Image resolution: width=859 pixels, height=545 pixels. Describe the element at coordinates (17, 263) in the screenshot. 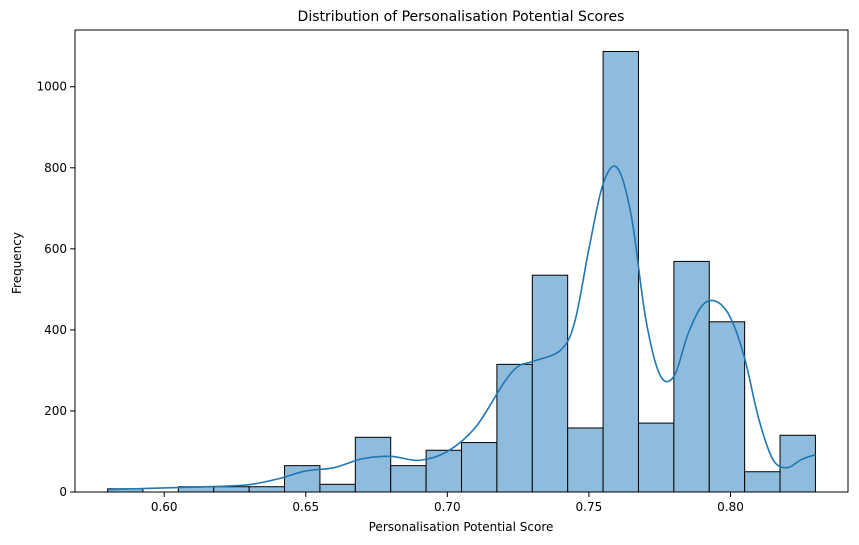

I see `y-axis-label: Frequency` at that location.